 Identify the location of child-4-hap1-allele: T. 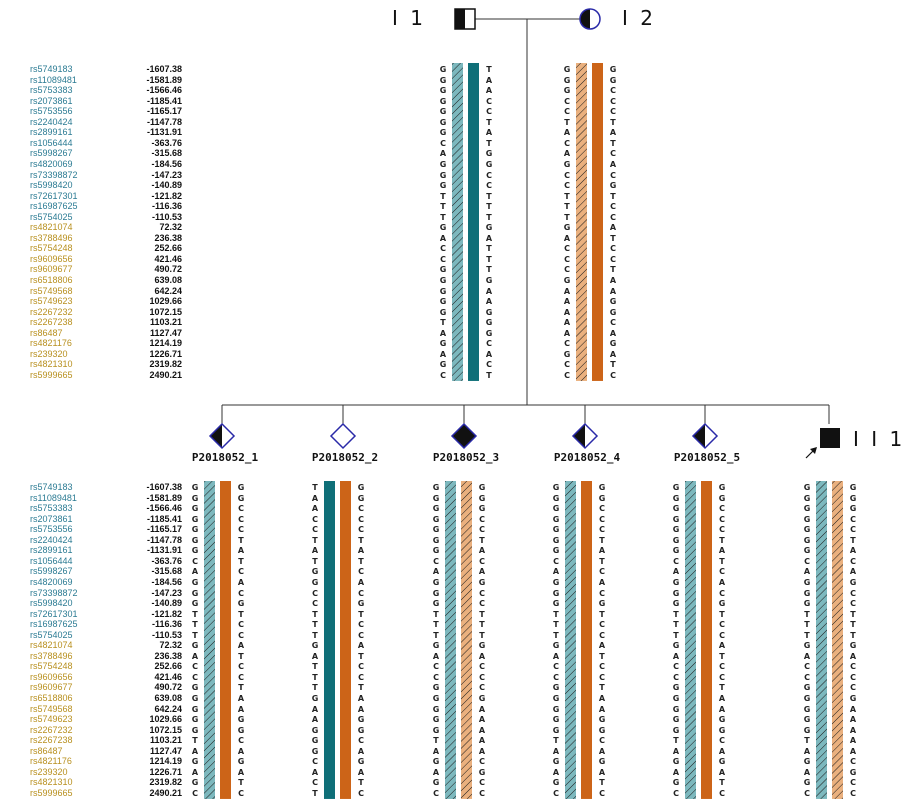
(556, 625).